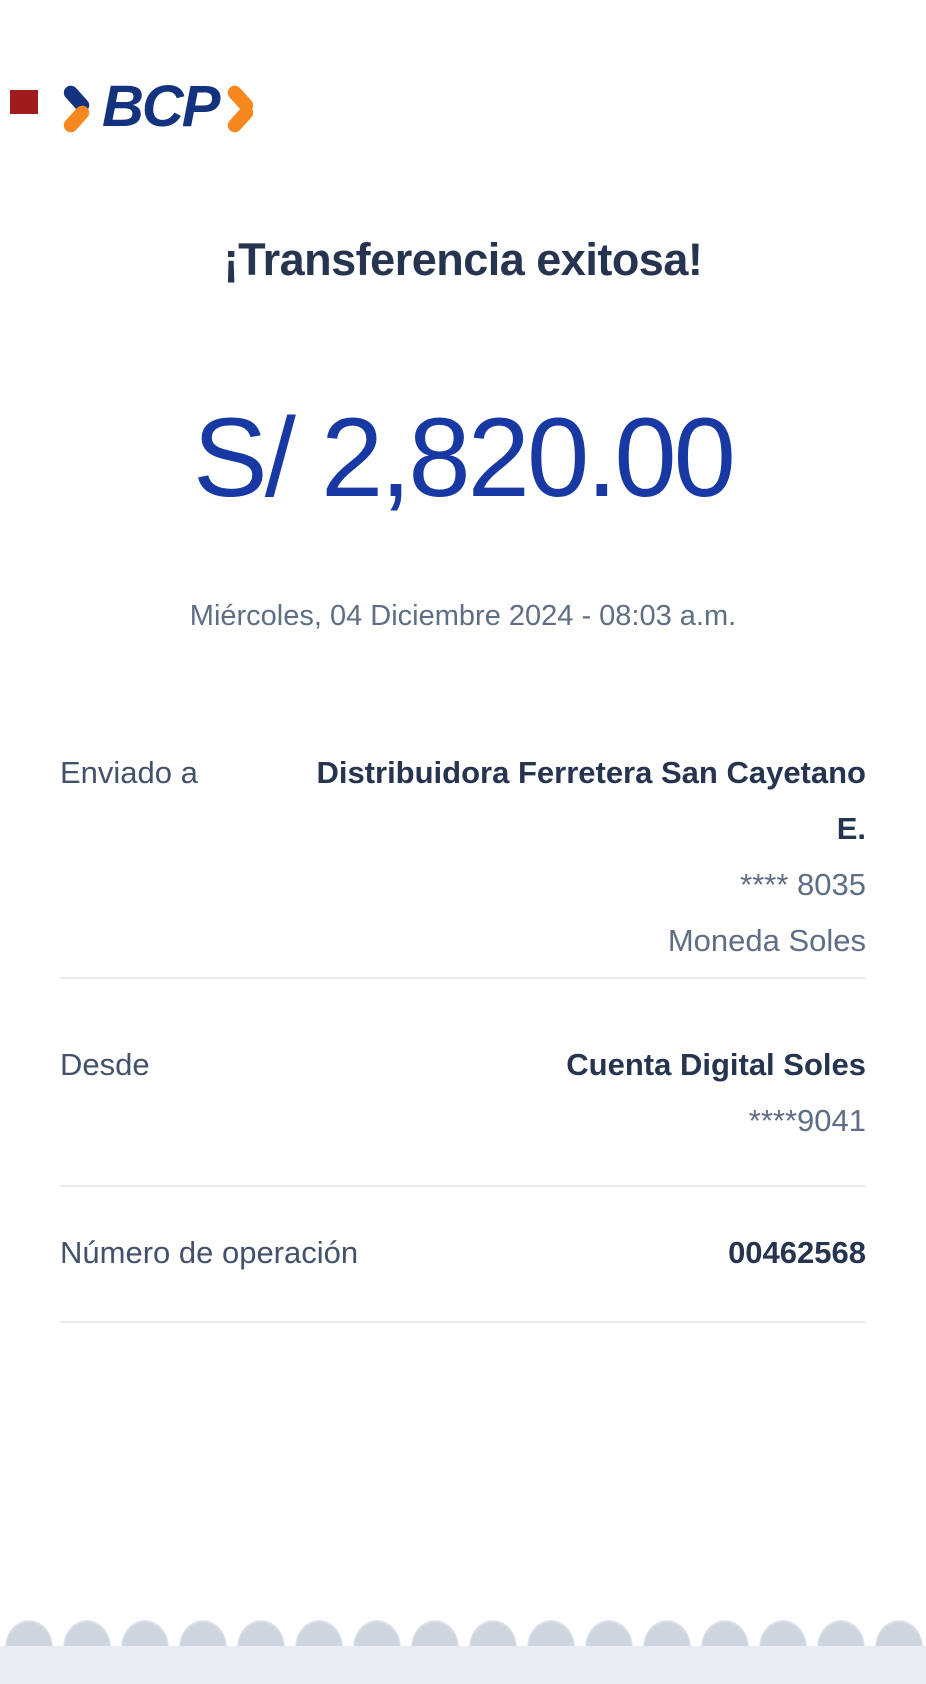 The image size is (926, 1684). What do you see at coordinates (591, 772) in the screenshot?
I see `recipient-name-line1: Distribuidora Ferretera San Cayetano` at bounding box center [591, 772].